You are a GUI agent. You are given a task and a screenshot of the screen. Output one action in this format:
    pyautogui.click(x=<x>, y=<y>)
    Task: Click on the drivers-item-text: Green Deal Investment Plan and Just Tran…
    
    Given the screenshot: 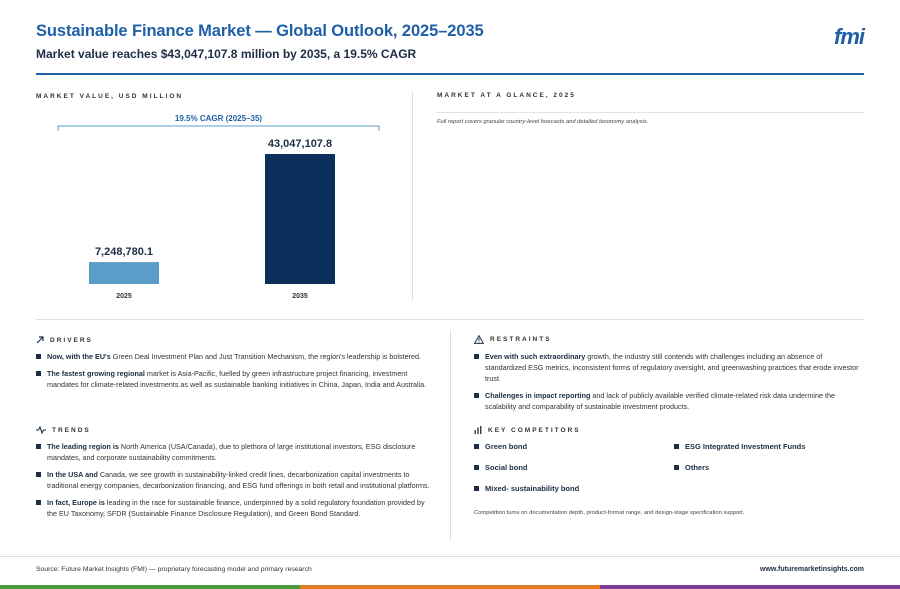 What is the action you would take?
    pyautogui.click(x=265, y=356)
    